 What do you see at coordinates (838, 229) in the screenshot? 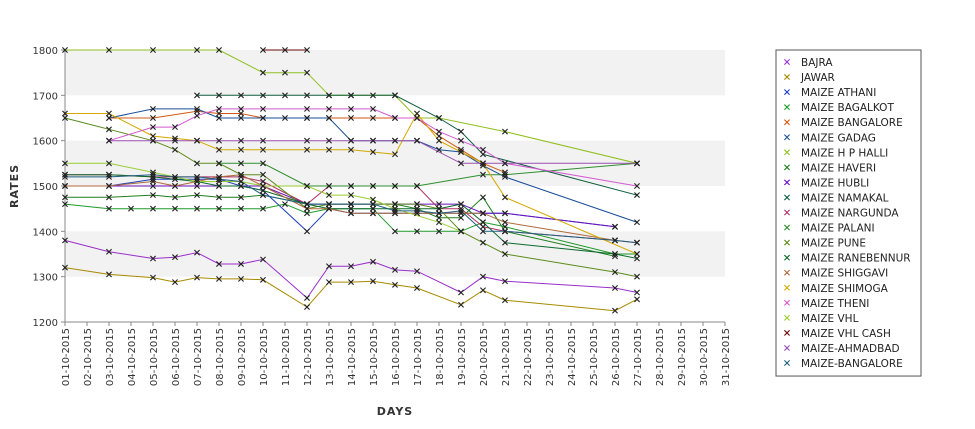
I see `legend-label-maize-palani: MAIZE PALANI` at bounding box center [838, 229].